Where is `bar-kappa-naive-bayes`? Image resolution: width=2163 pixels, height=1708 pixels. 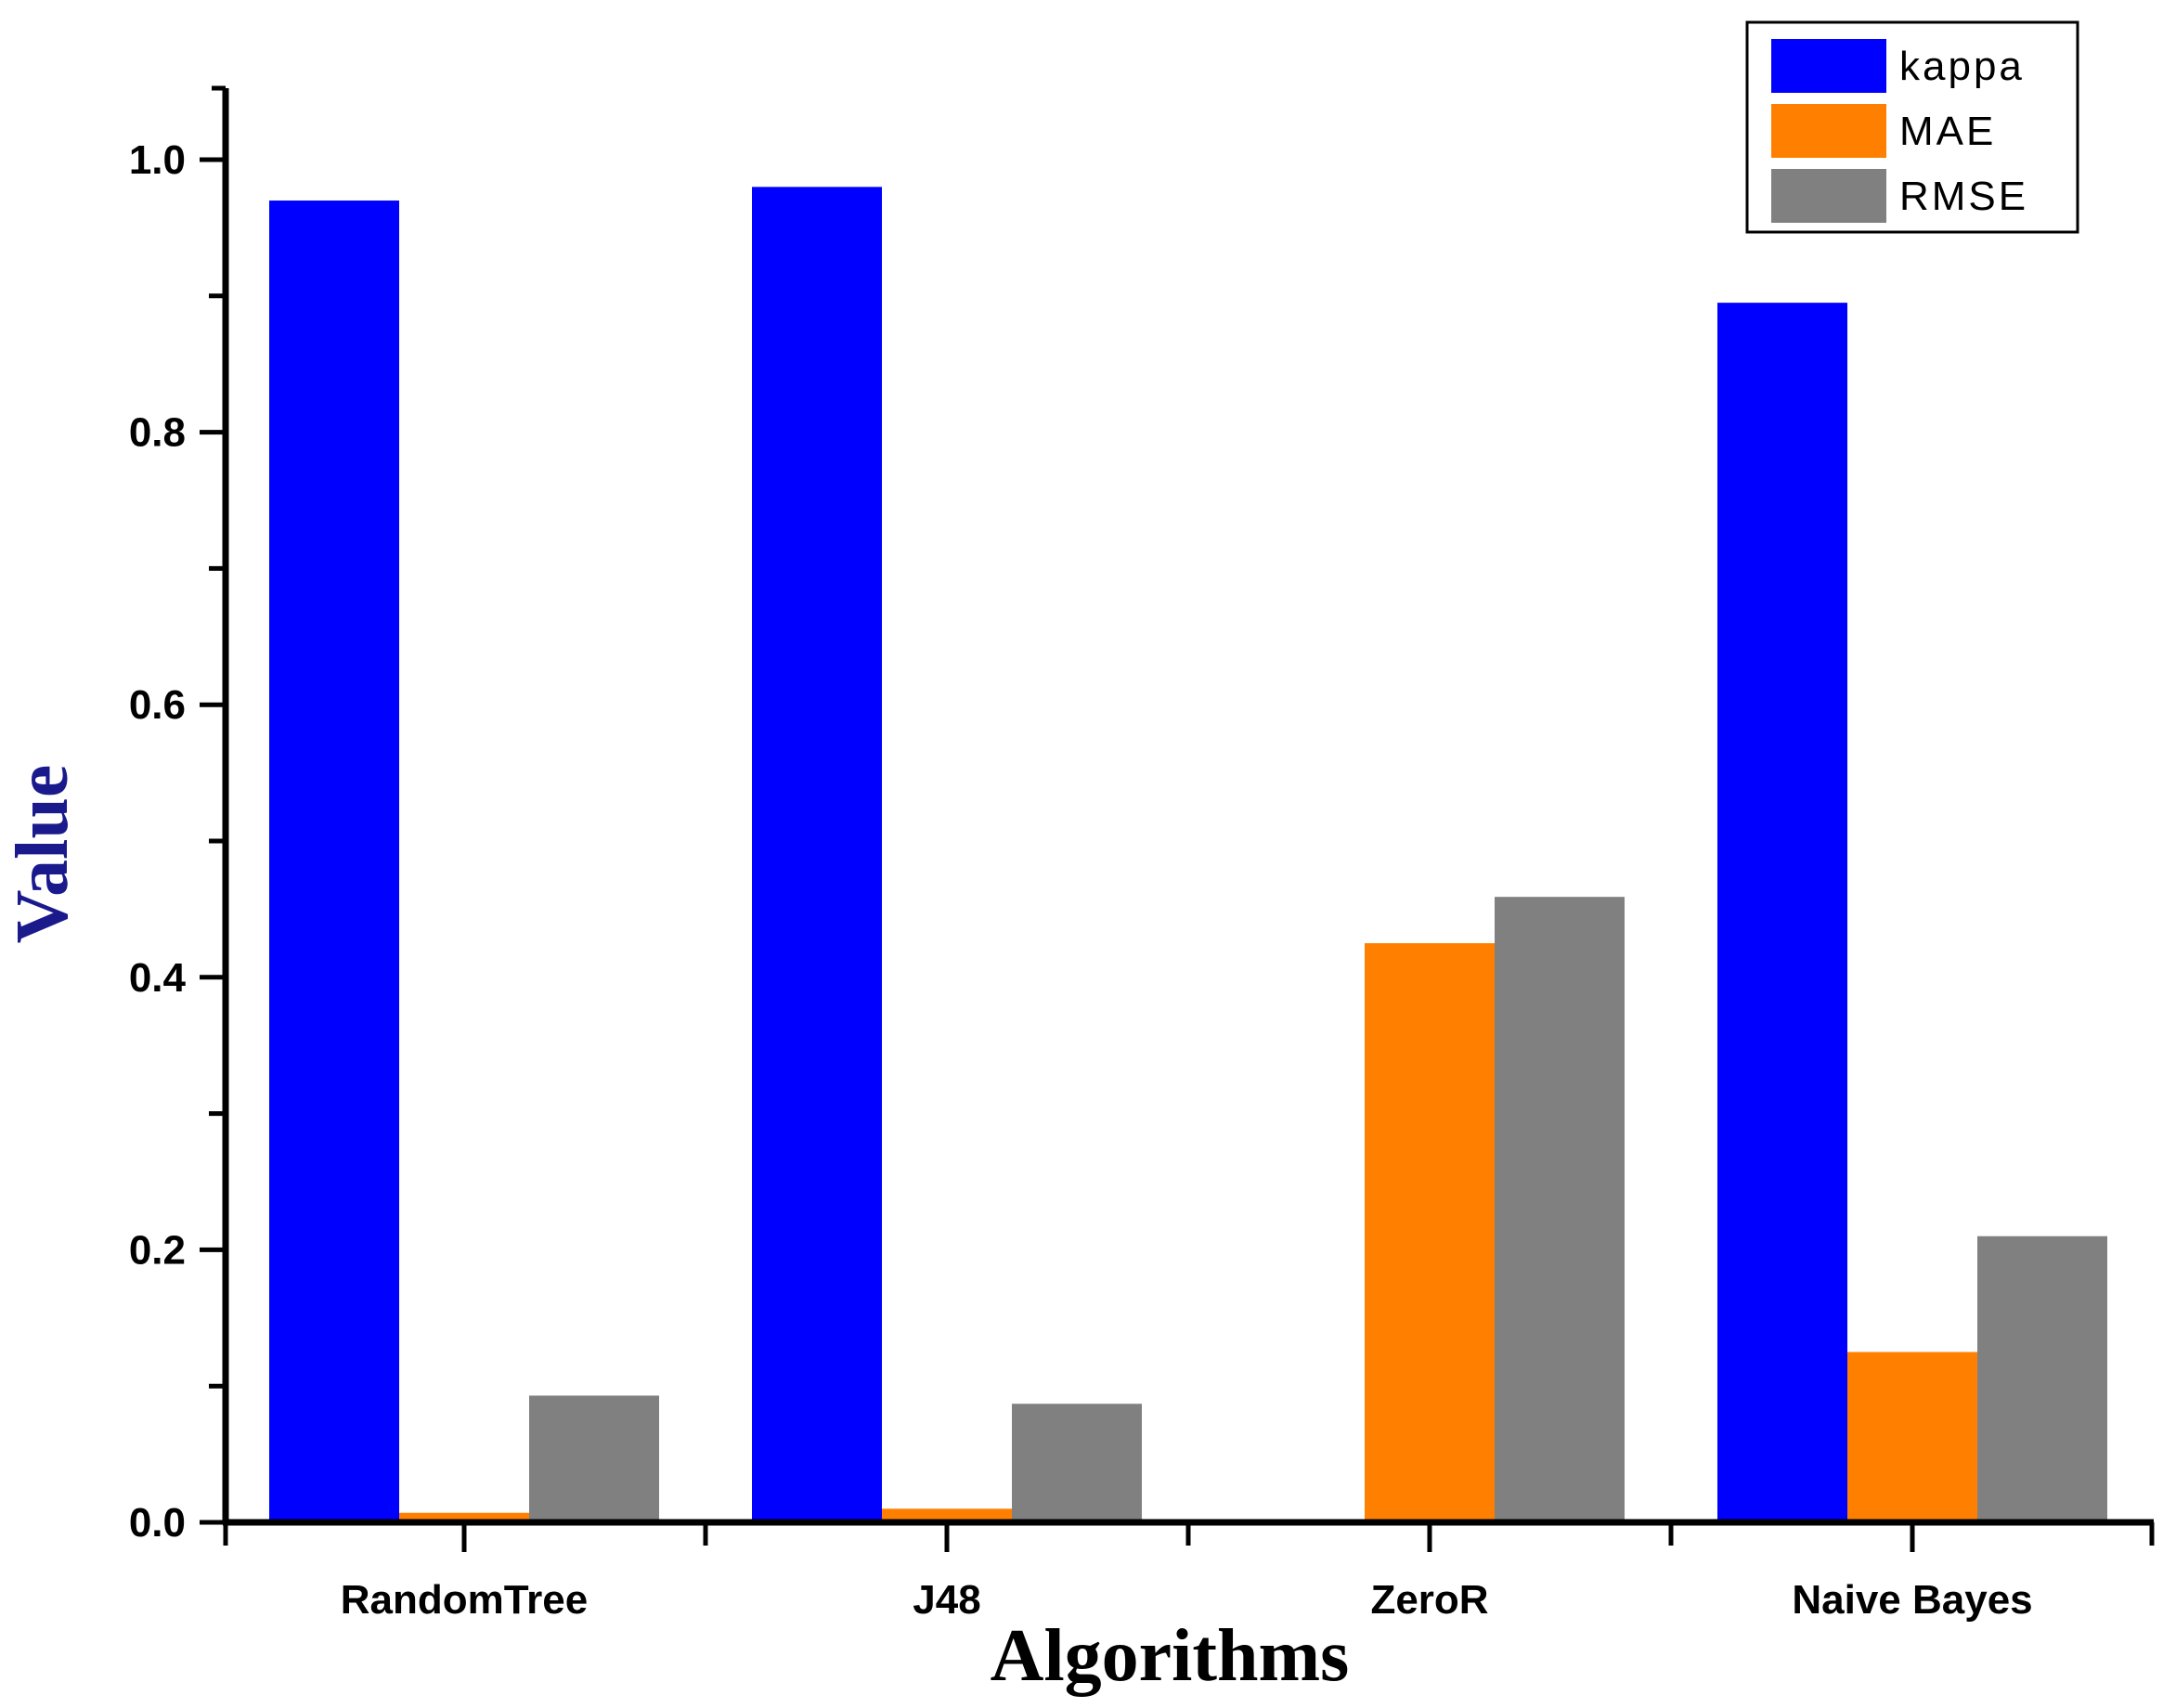 bar-kappa-naive-bayes is located at coordinates (1782, 912).